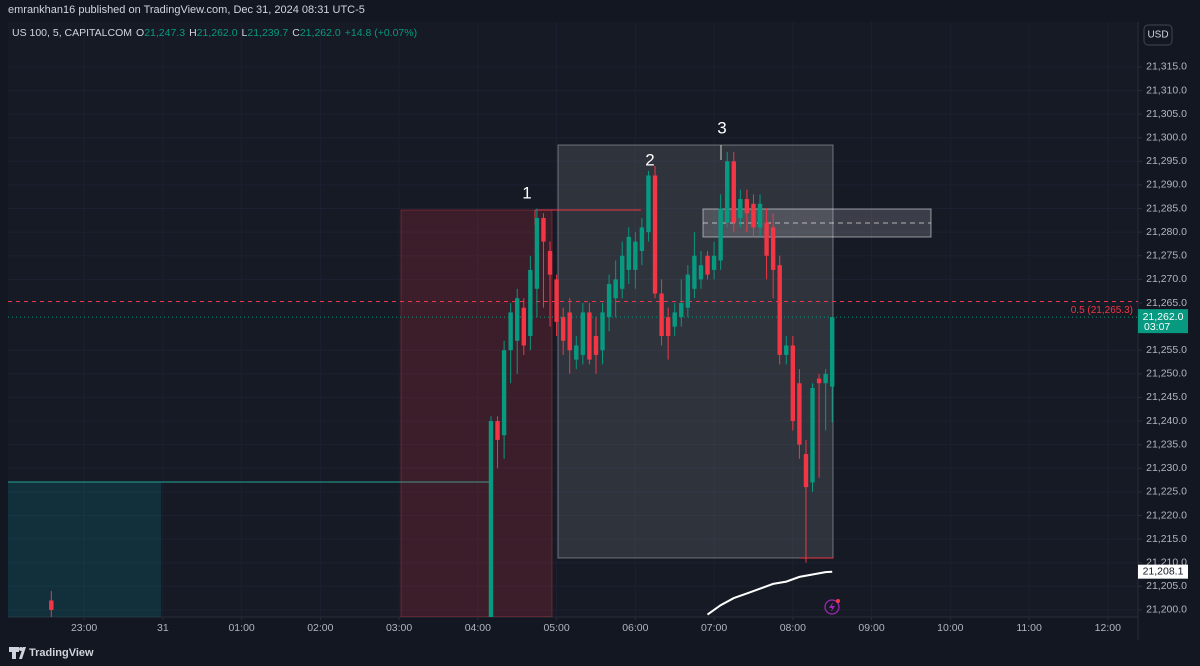 This screenshot has height=666, width=1200. I want to click on change: +14.8 (+0.07%), so click(381, 33).